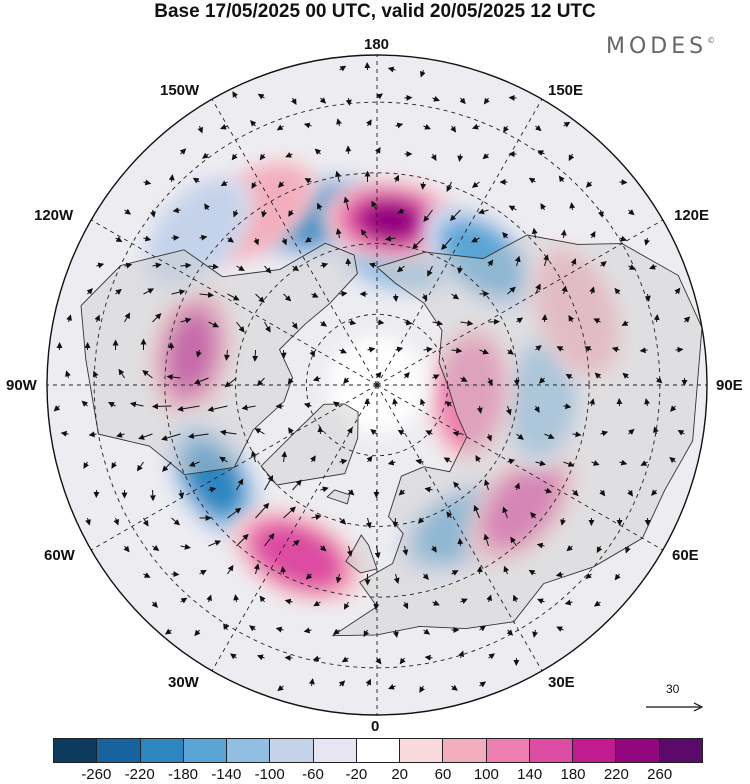 This screenshot has height=784, width=750. What do you see at coordinates (729, 385) in the screenshot?
I see `lon-label-90e: 90E` at bounding box center [729, 385].